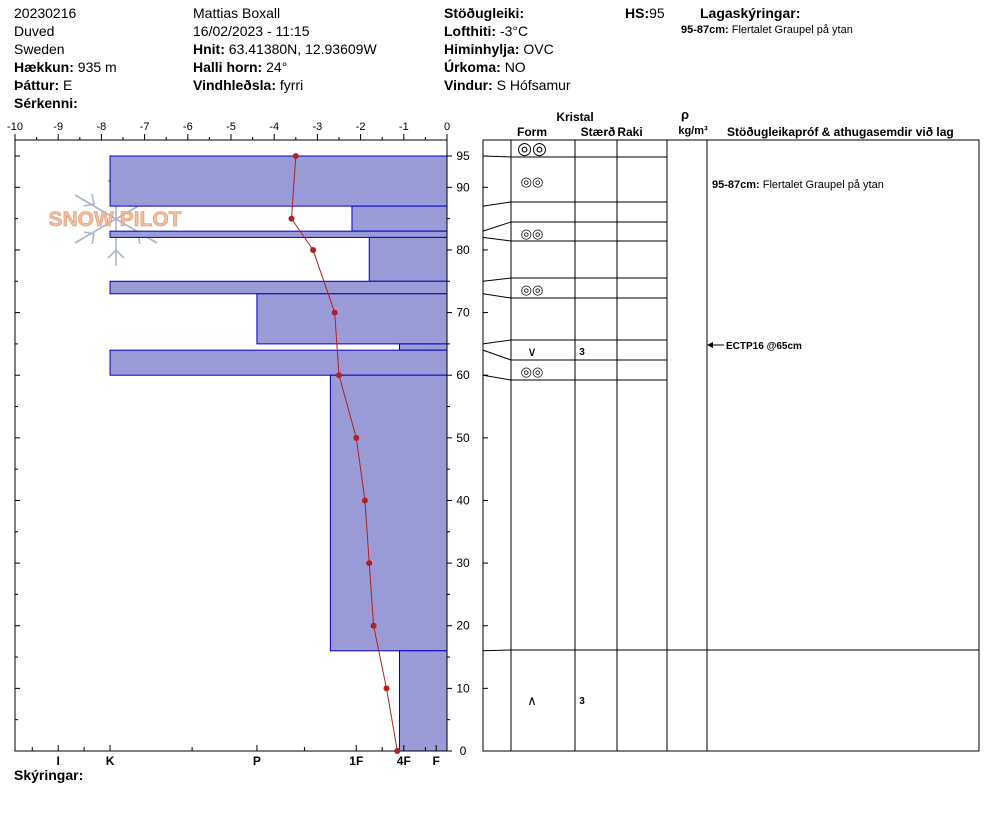 The image size is (994, 840). Describe the element at coordinates (58, 761) in the screenshot. I see `hardness-tick-label: I` at that location.